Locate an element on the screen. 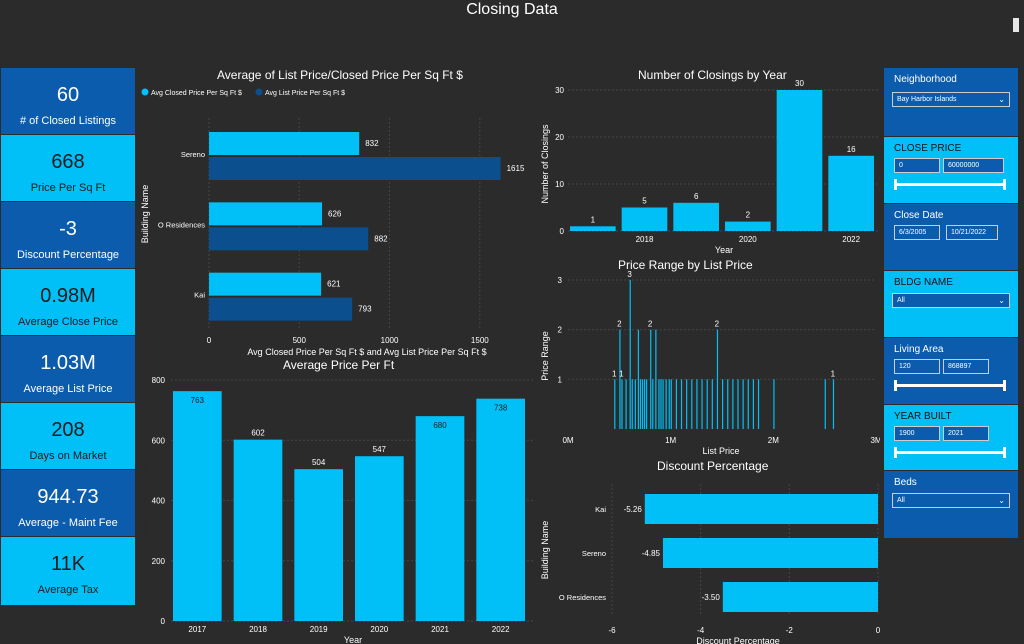 This screenshot has height=644, width=1024. slicer-living-area: Living Area 120 868897 is located at coordinates (951, 371).